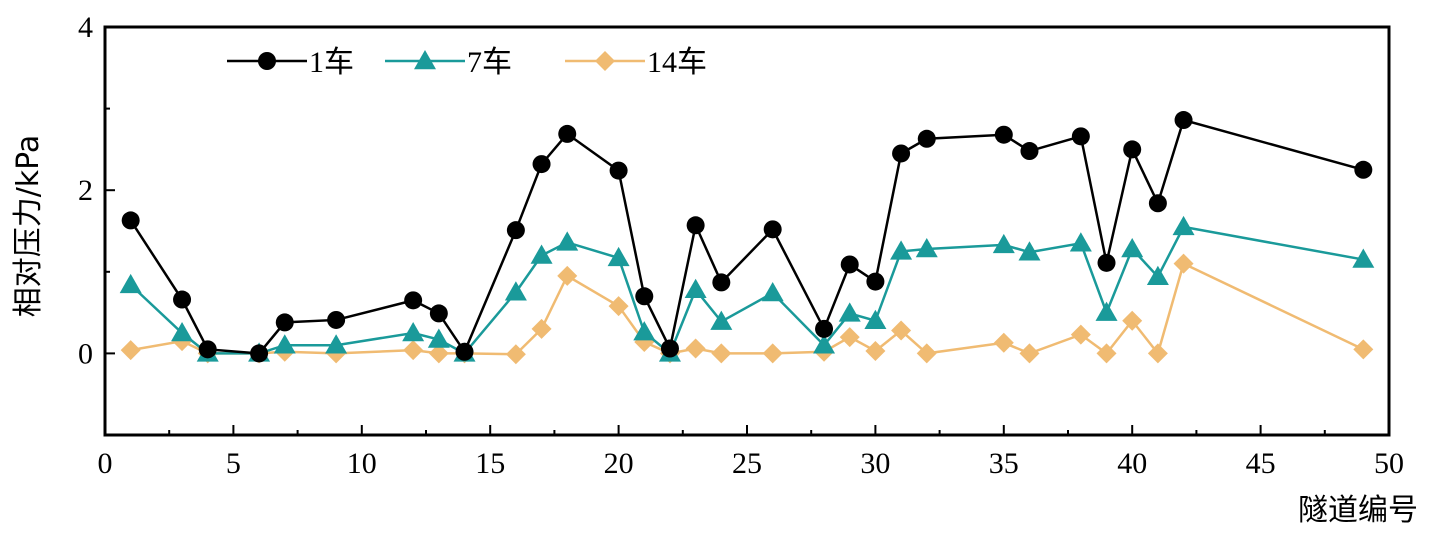  What do you see at coordinates (1132, 463) in the screenshot?
I see `x-tick-label: 40` at bounding box center [1132, 463].